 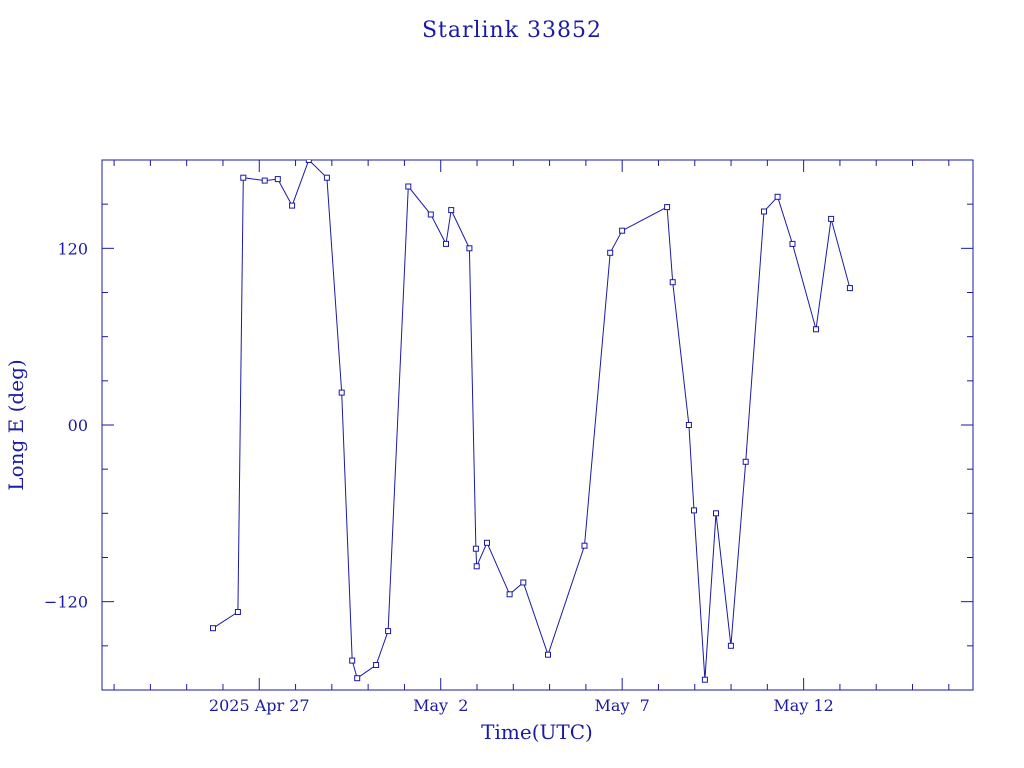 I want to click on x-tick-label: May 12, so click(x=803, y=705).